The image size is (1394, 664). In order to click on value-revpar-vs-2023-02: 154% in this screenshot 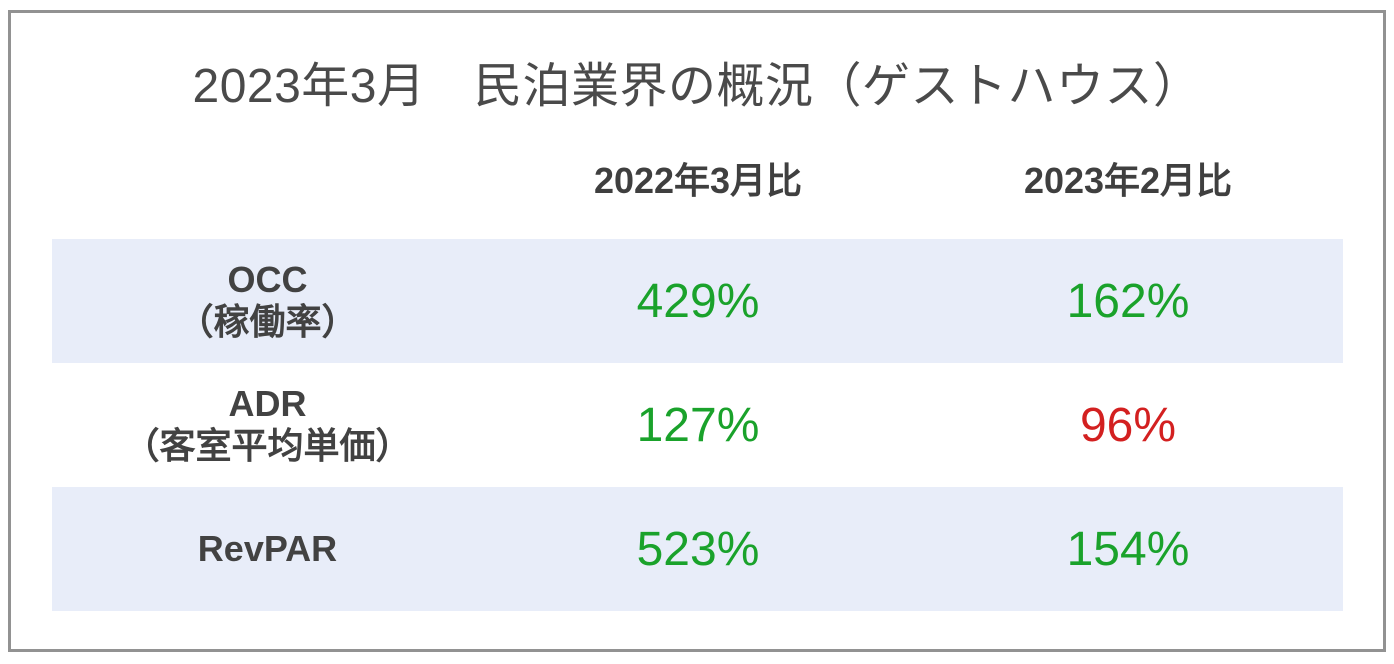, I will do `click(1128, 549)`.